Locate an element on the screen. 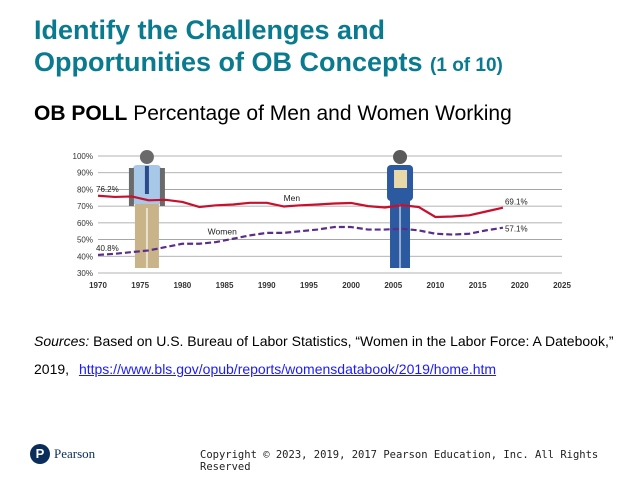 This screenshot has height=478, width=638. start-value-label: 76.2% is located at coordinates (107, 189).